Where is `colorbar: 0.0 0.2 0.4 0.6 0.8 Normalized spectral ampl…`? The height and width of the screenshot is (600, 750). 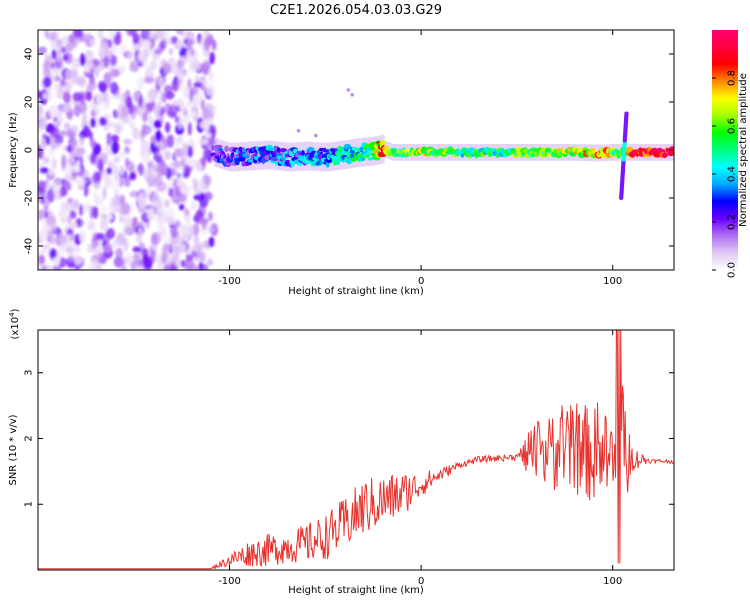 colorbar: 0.0 0.2 0.4 0.6 0.8 Normalized spectral ampl… is located at coordinates (730, 154).